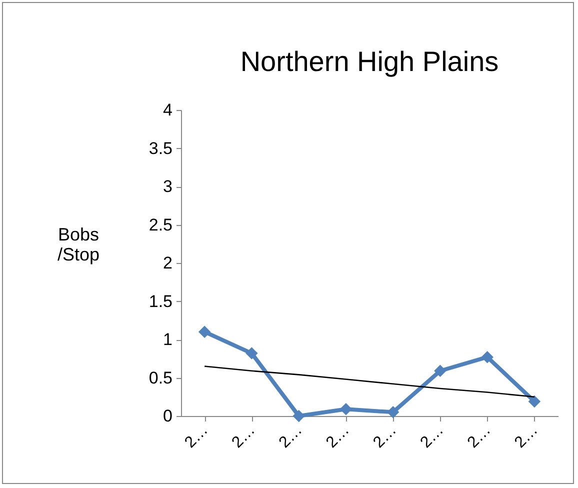  I want to click on y-tick-label: 3, so click(167, 186).